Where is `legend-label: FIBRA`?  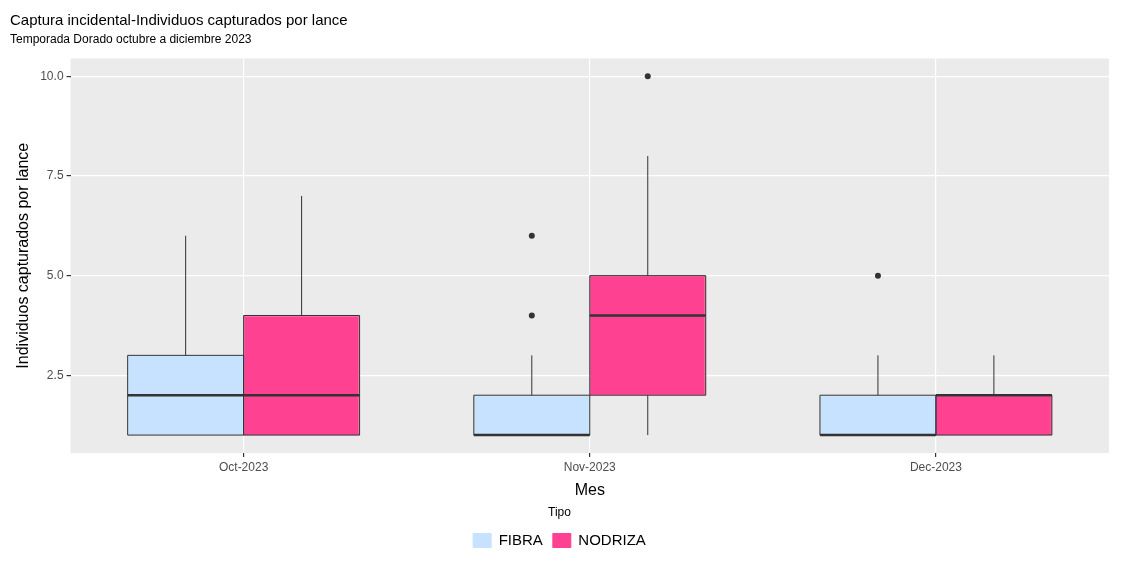 legend-label: FIBRA is located at coordinates (520, 539).